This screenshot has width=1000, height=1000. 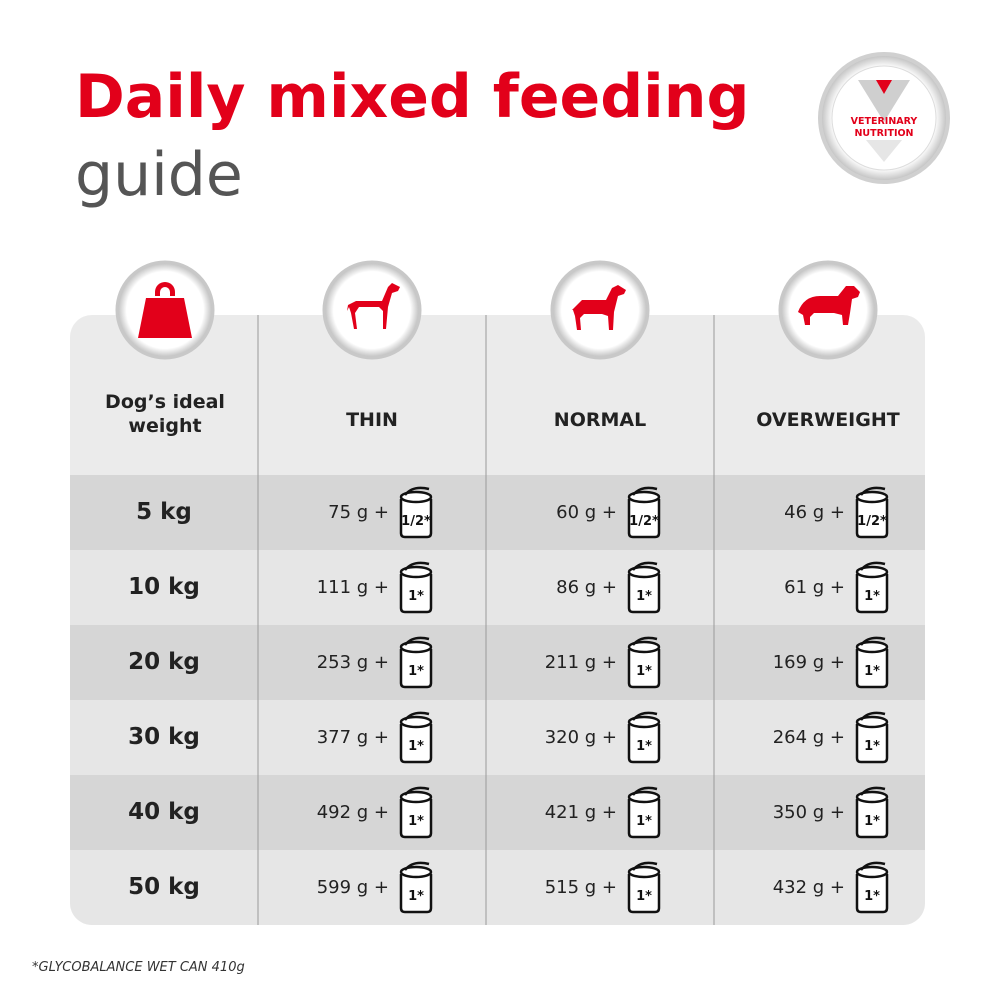 What do you see at coordinates (352, 887) in the screenshot?
I see `amount: 599 g +` at bounding box center [352, 887].